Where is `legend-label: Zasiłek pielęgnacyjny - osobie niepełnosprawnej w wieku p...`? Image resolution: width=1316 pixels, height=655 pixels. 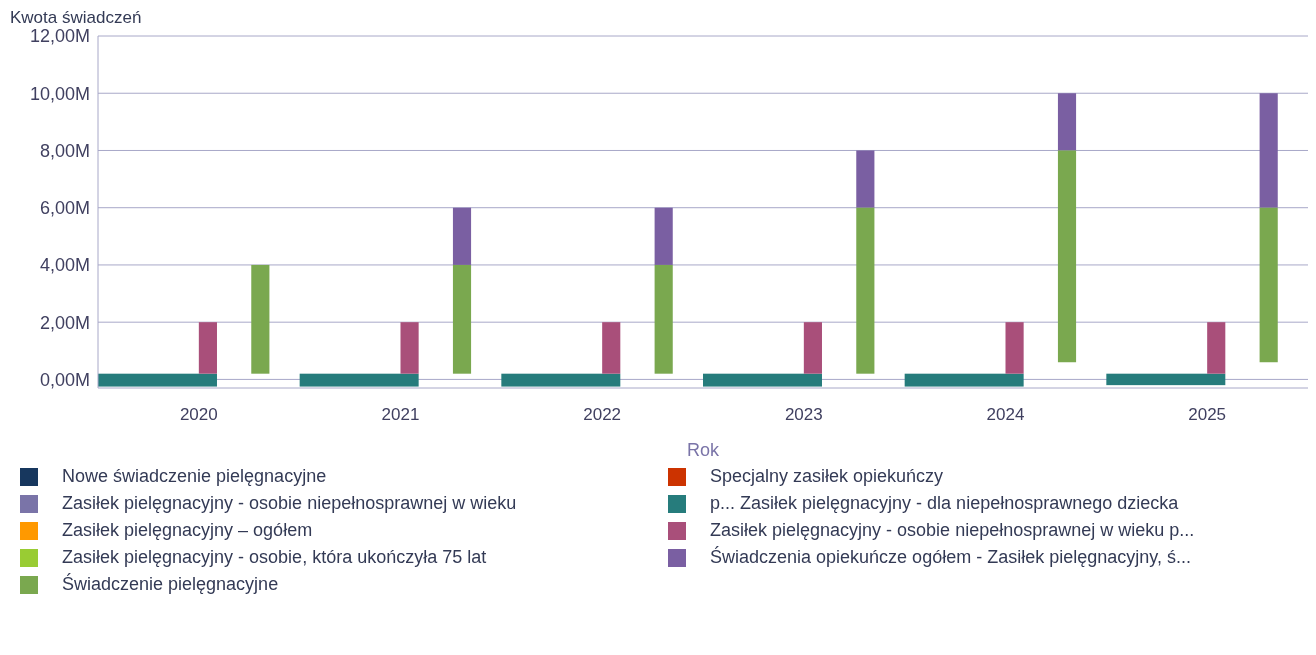 legend-label: Zasiłek pielęgnacyjny - osobie niepełnosprawnej w wieku p... is located at coordinates (952, 530).